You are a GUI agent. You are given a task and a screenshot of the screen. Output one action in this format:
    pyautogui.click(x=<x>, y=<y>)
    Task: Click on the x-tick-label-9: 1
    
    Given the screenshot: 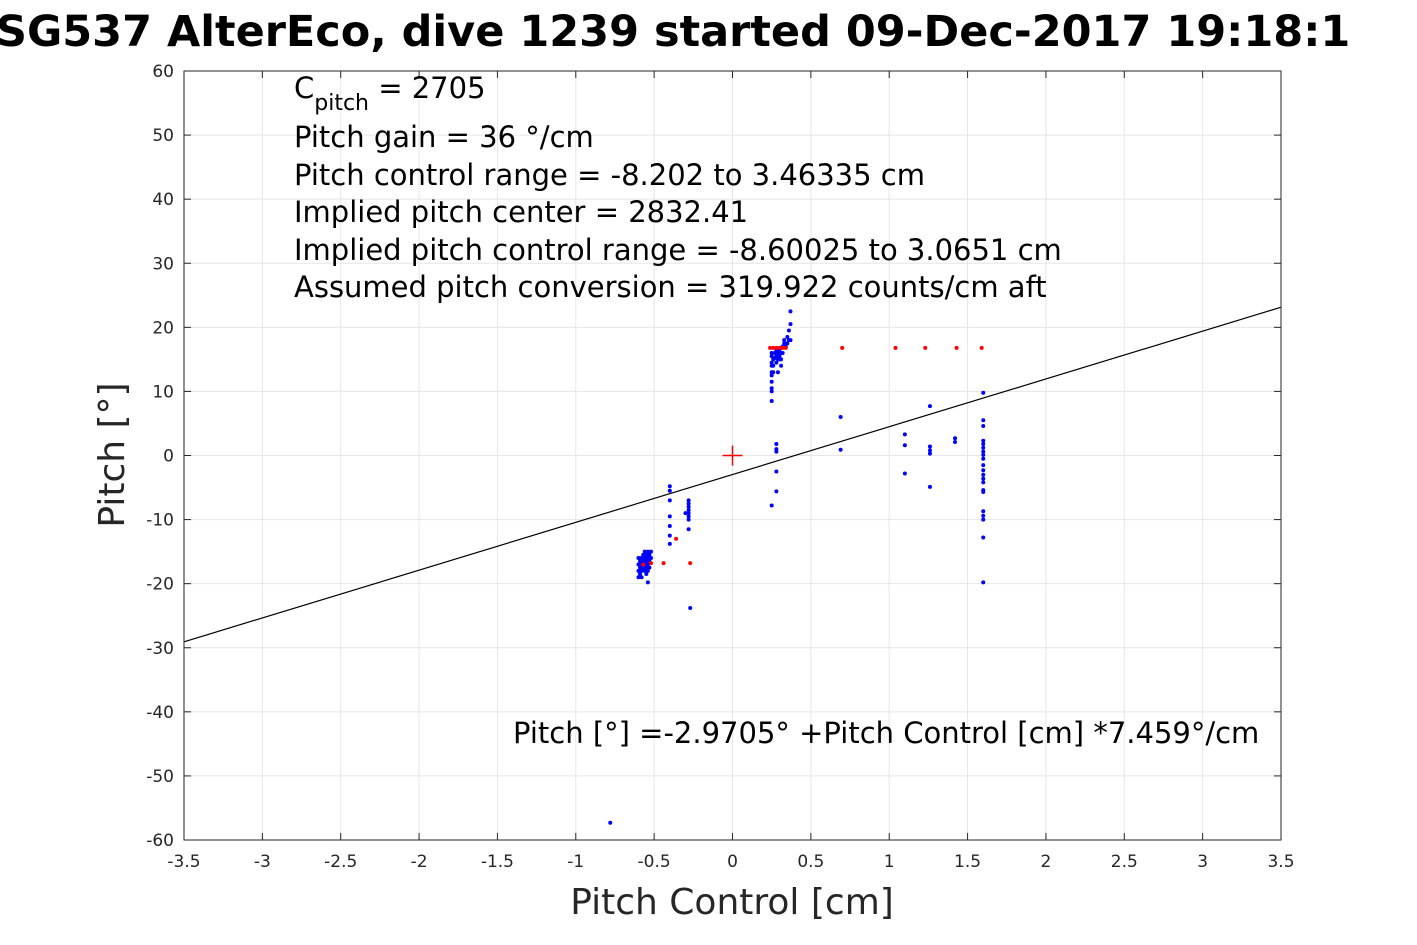 What is the action you would take?
    pyautogui.click(x=889, y=862)
    